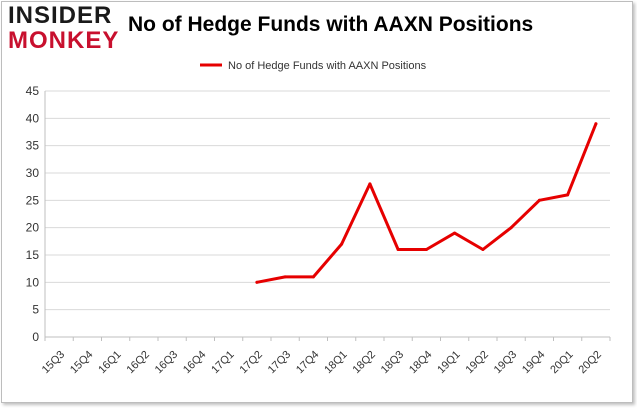  What do you see at coordinates (477, 363) in the screenshot?
I see `x-tick-label-19Q2: 19Q2` at bounding box center [477, 363].